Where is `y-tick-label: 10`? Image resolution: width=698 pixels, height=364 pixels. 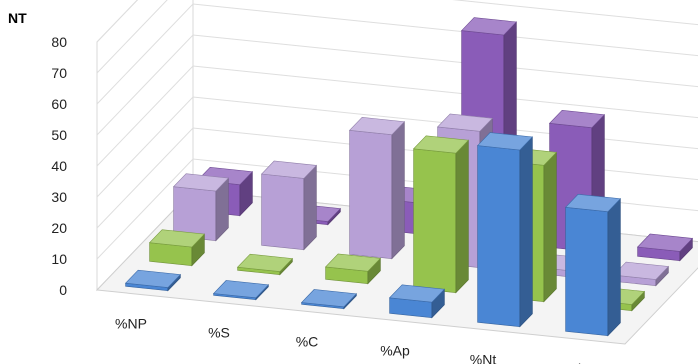
y-tick-label: 10 is located at coordinates (59, 259).